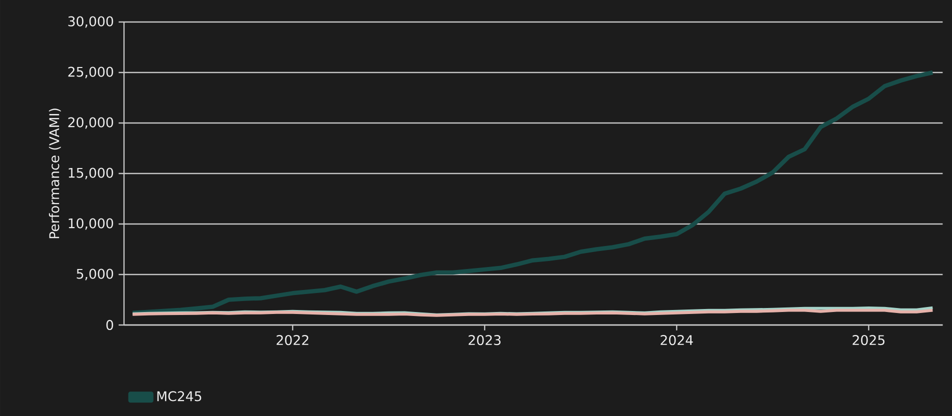 Image resolution: width=952 pixels, height=416 pixels. What do you see at coordinates (868, 340) in the screenshot?
I see `x-tick-label: 2025` at bounding box center [868, 340].